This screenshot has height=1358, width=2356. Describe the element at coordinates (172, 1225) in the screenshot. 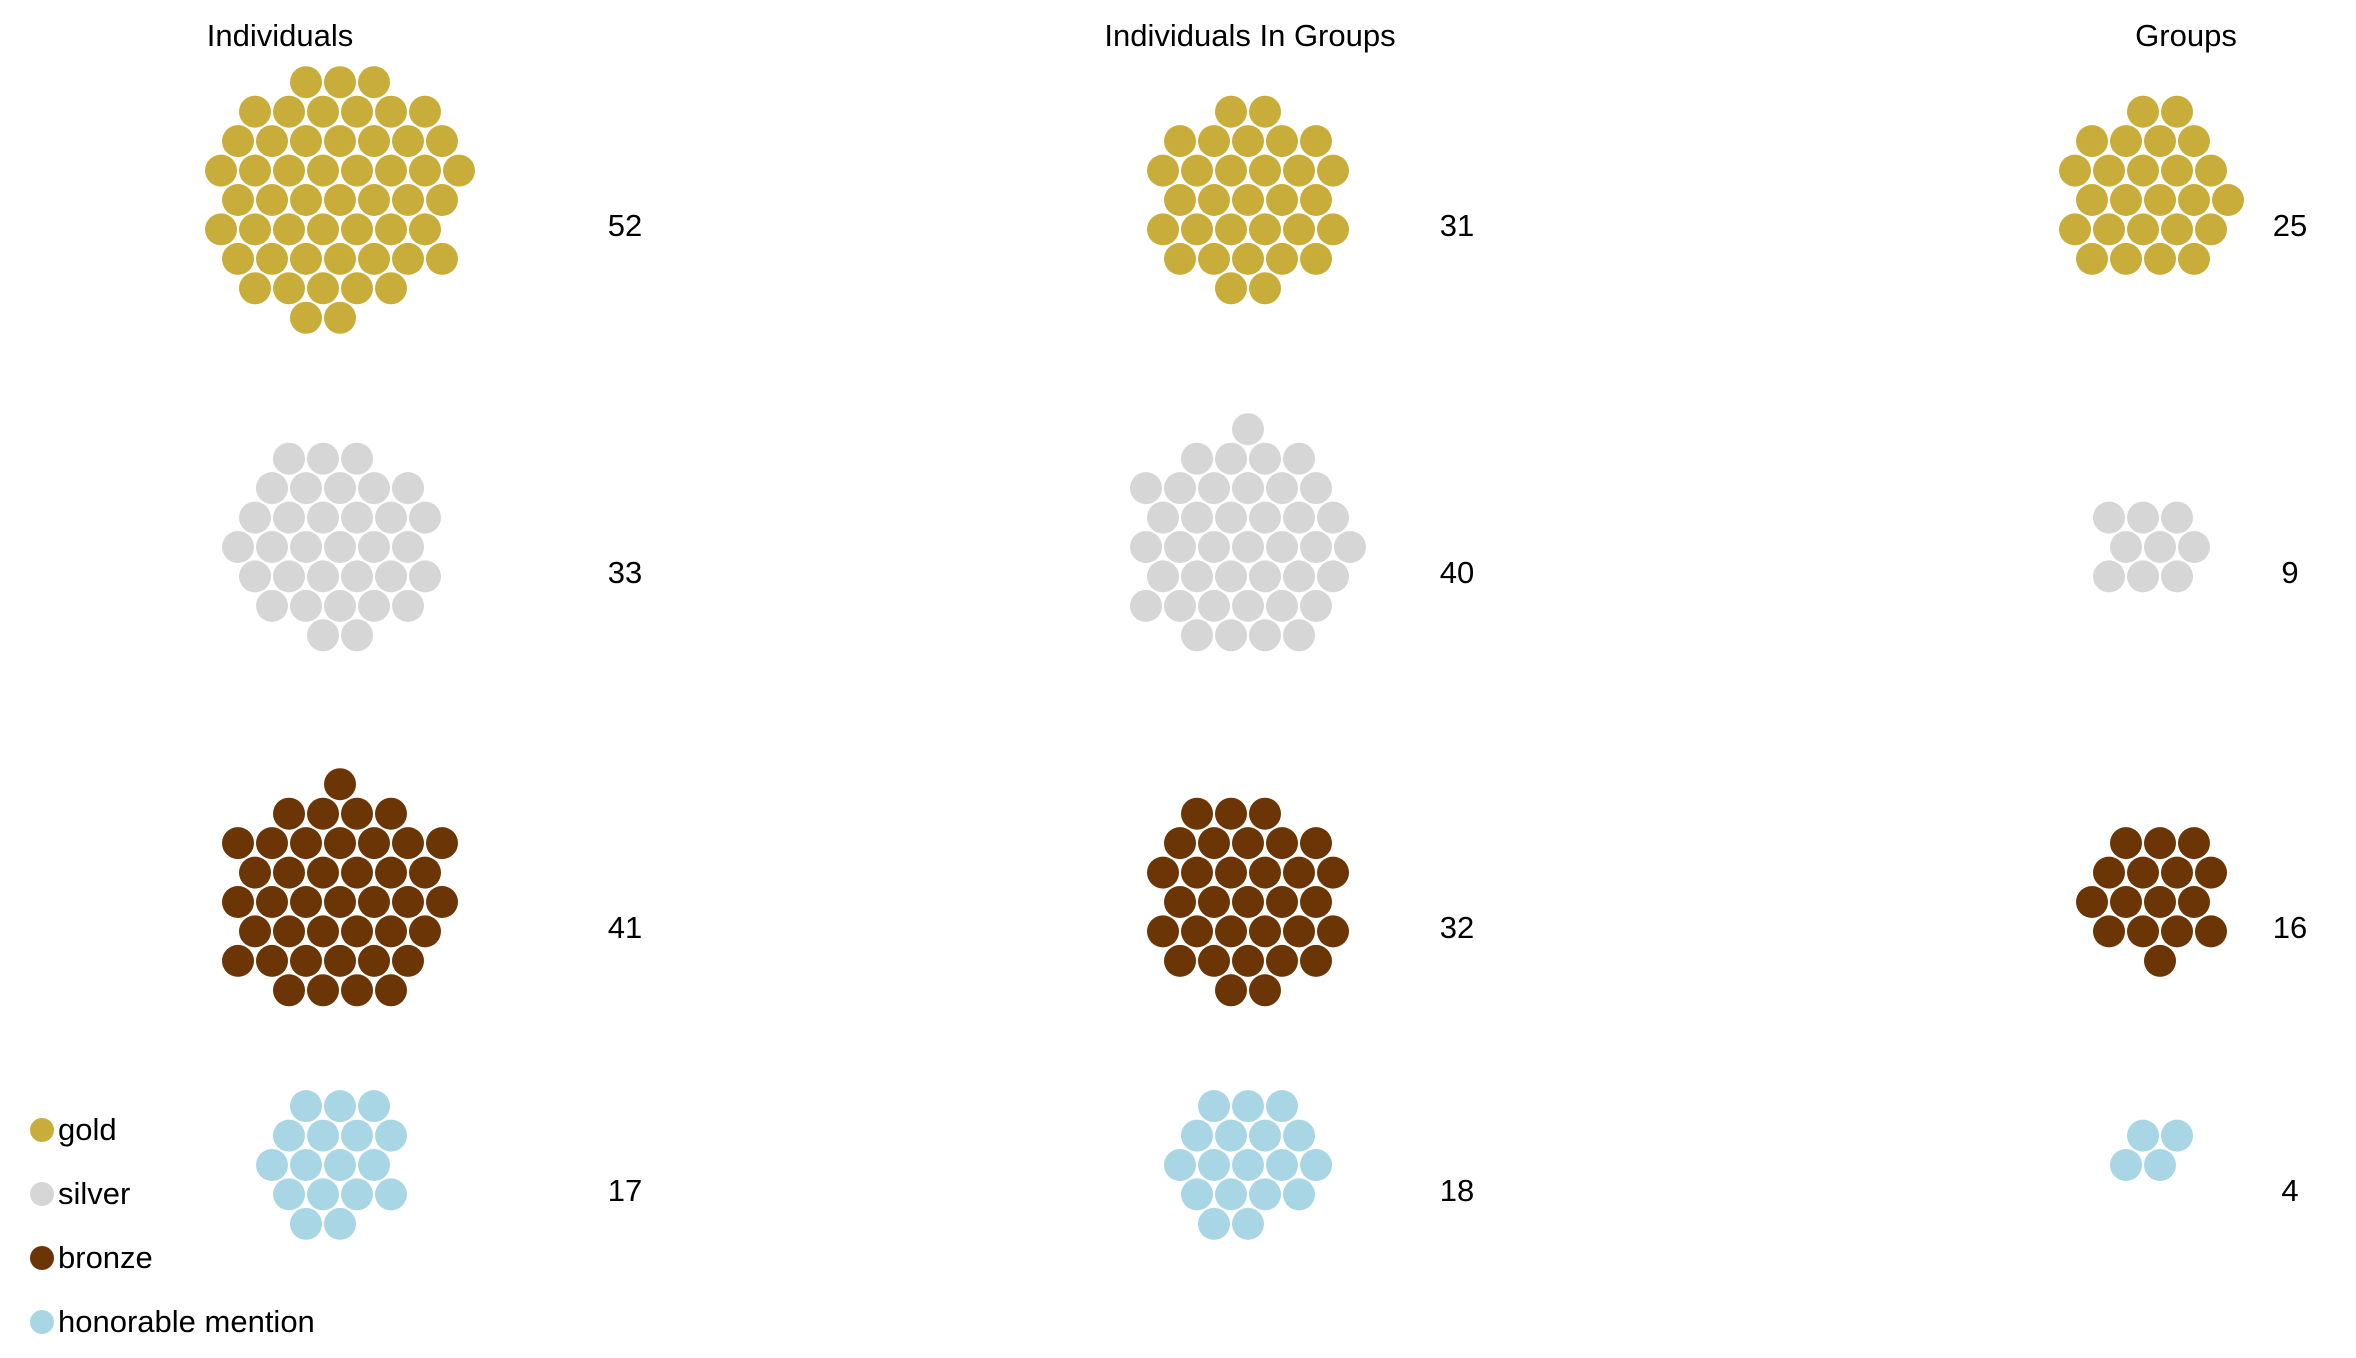

I see `legend: gold silver bronze honorable mention` at that location.